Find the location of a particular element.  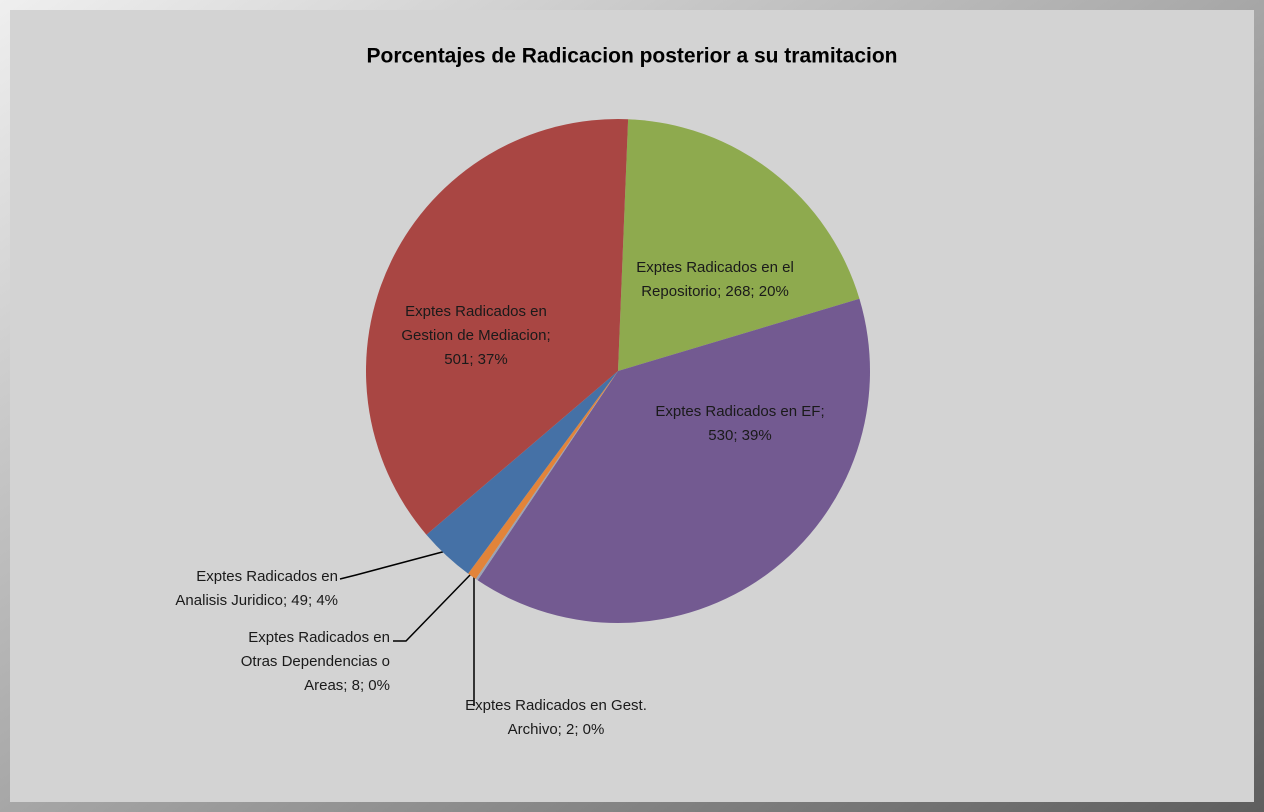

data-label: 501; 37% is located at coordinates (475, 359).